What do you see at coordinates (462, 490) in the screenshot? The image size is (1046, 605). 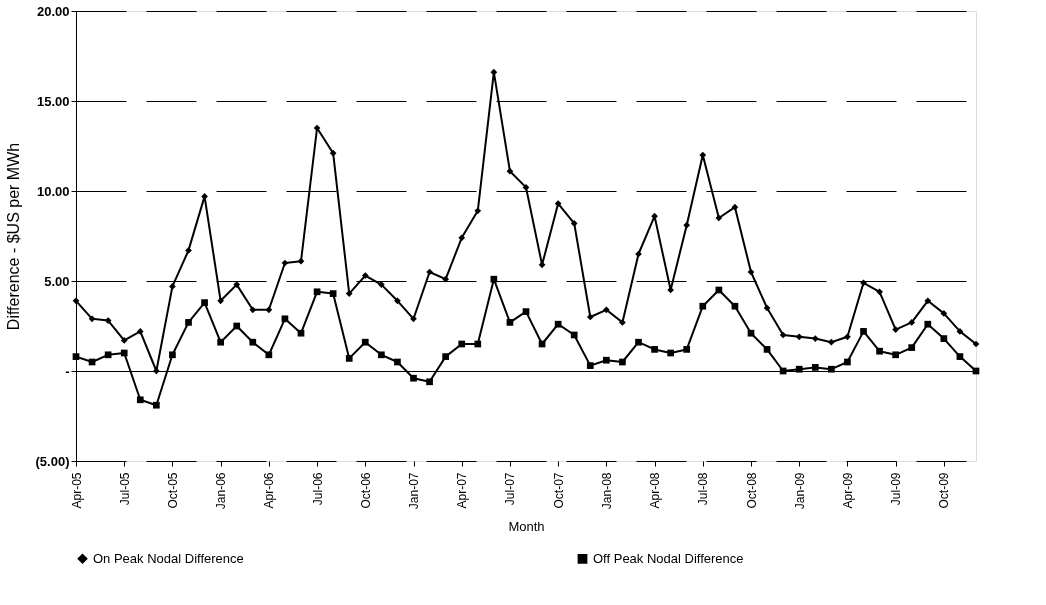 I see `x-tick-label: Apr-07` at bounding box center [462, 490].